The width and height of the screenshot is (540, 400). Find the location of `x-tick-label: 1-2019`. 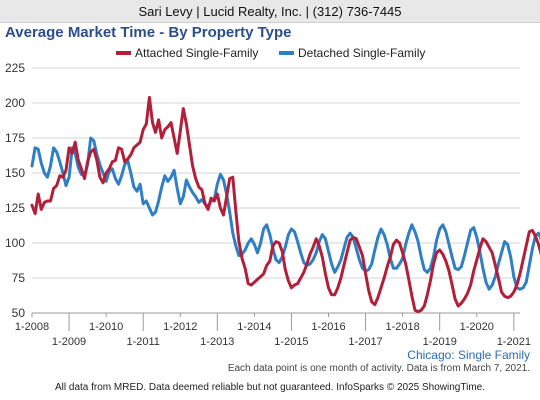

x-tick-label: 1-2019 is located at coordinates (440, 342).